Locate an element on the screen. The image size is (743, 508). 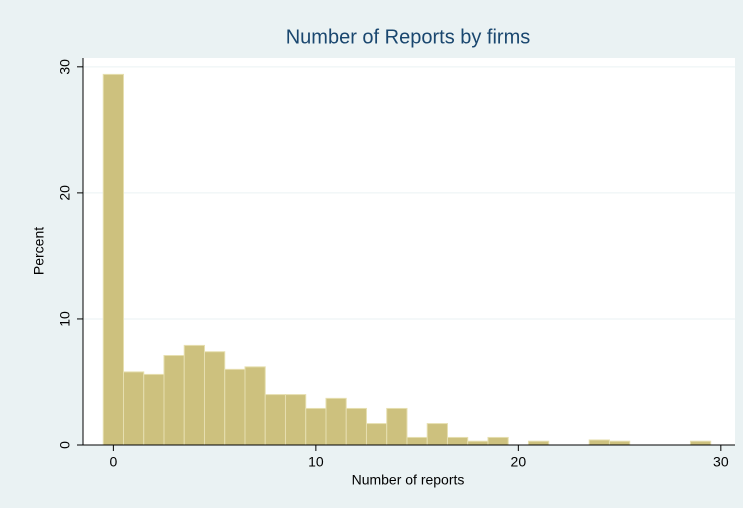
x-axis-label: Number of reports is located at coordinates (408, 480).